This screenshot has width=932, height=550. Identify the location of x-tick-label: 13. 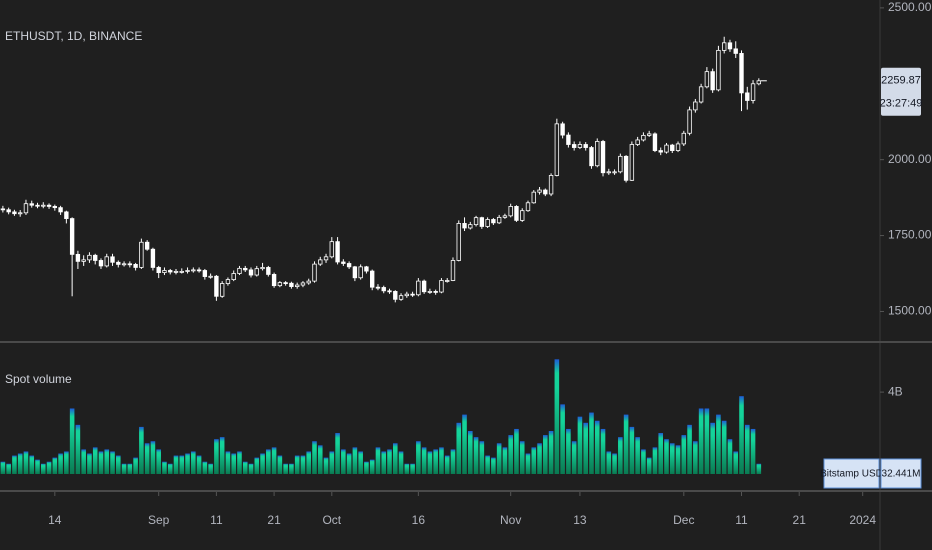
(580, 520).